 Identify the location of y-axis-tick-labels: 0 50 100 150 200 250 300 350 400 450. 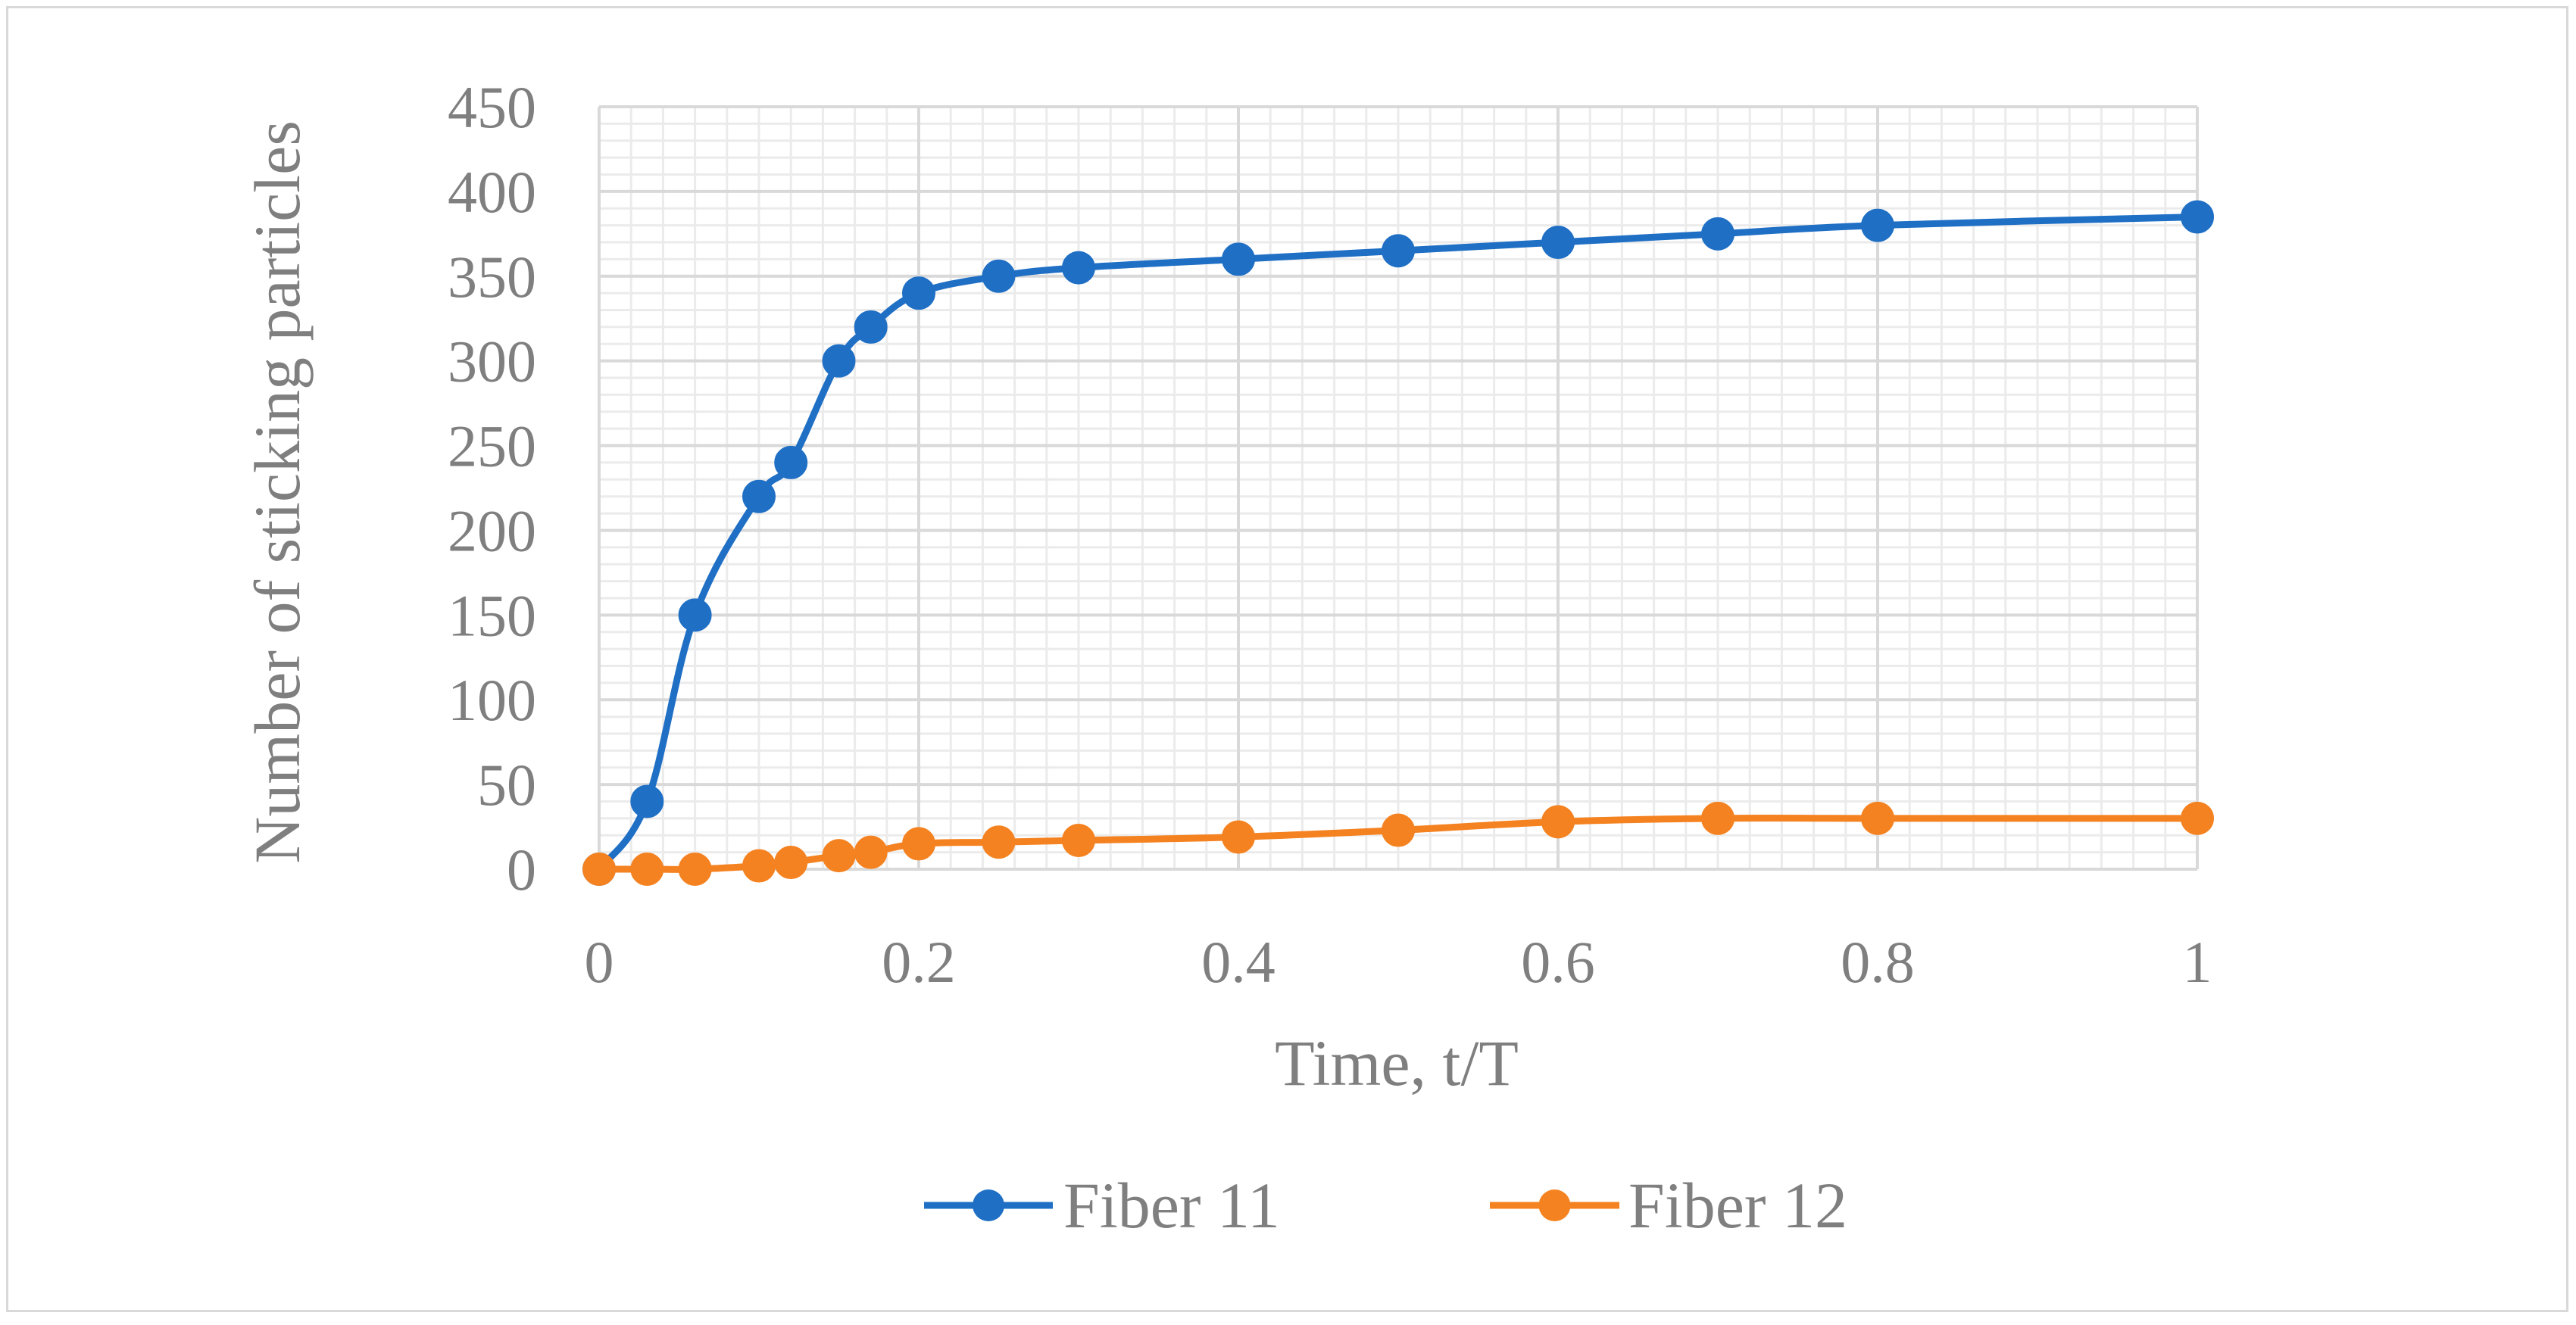
(492, 488).